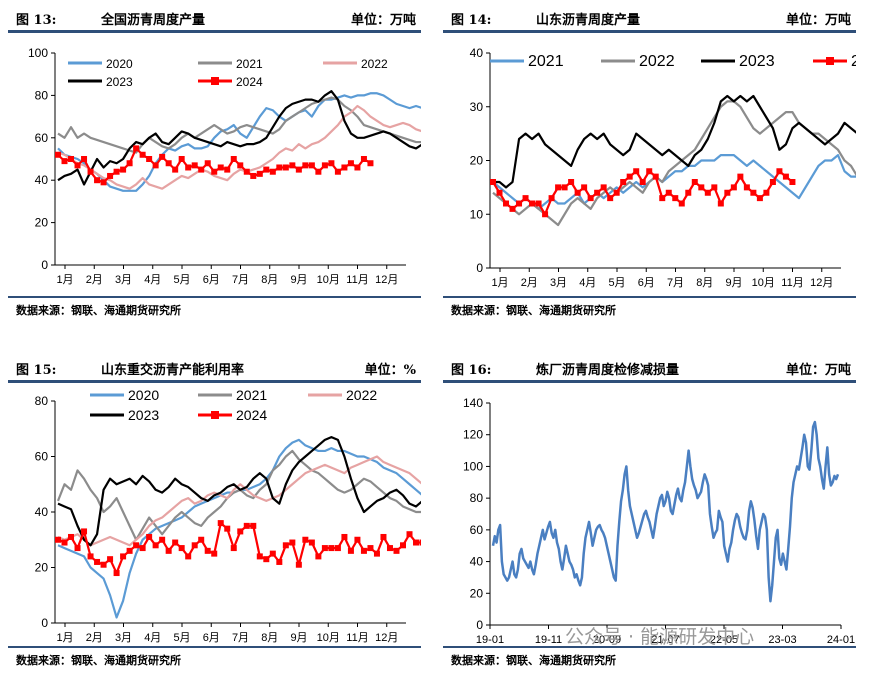 The image size is (871, 680). Describe the element at coordinates (119, 82) in the screenshot. I see `legend-label: 2023` at that location.